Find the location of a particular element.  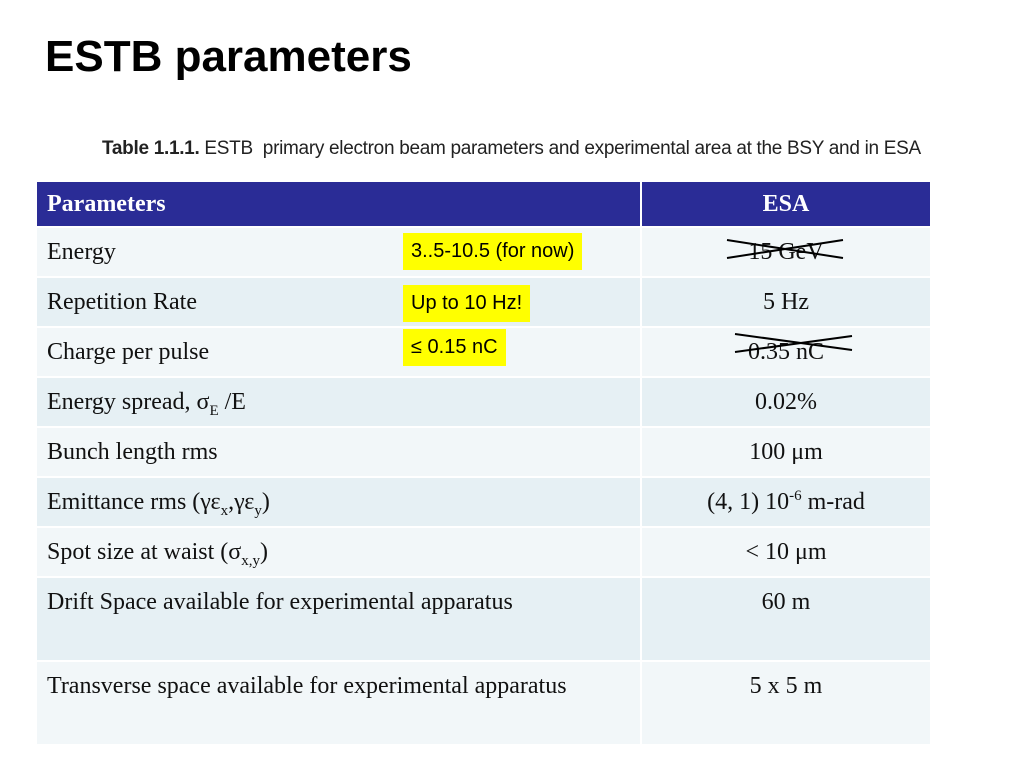

superscript: -6 is located at coordinates (795, 496).